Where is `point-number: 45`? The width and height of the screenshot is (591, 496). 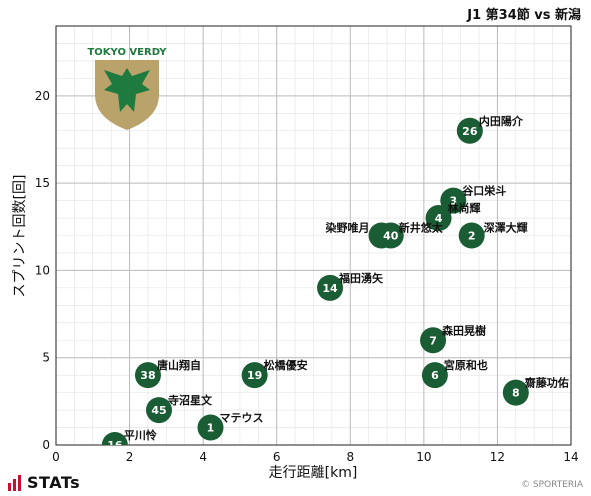
point-number: 45 is located at coordinates (158, 410).